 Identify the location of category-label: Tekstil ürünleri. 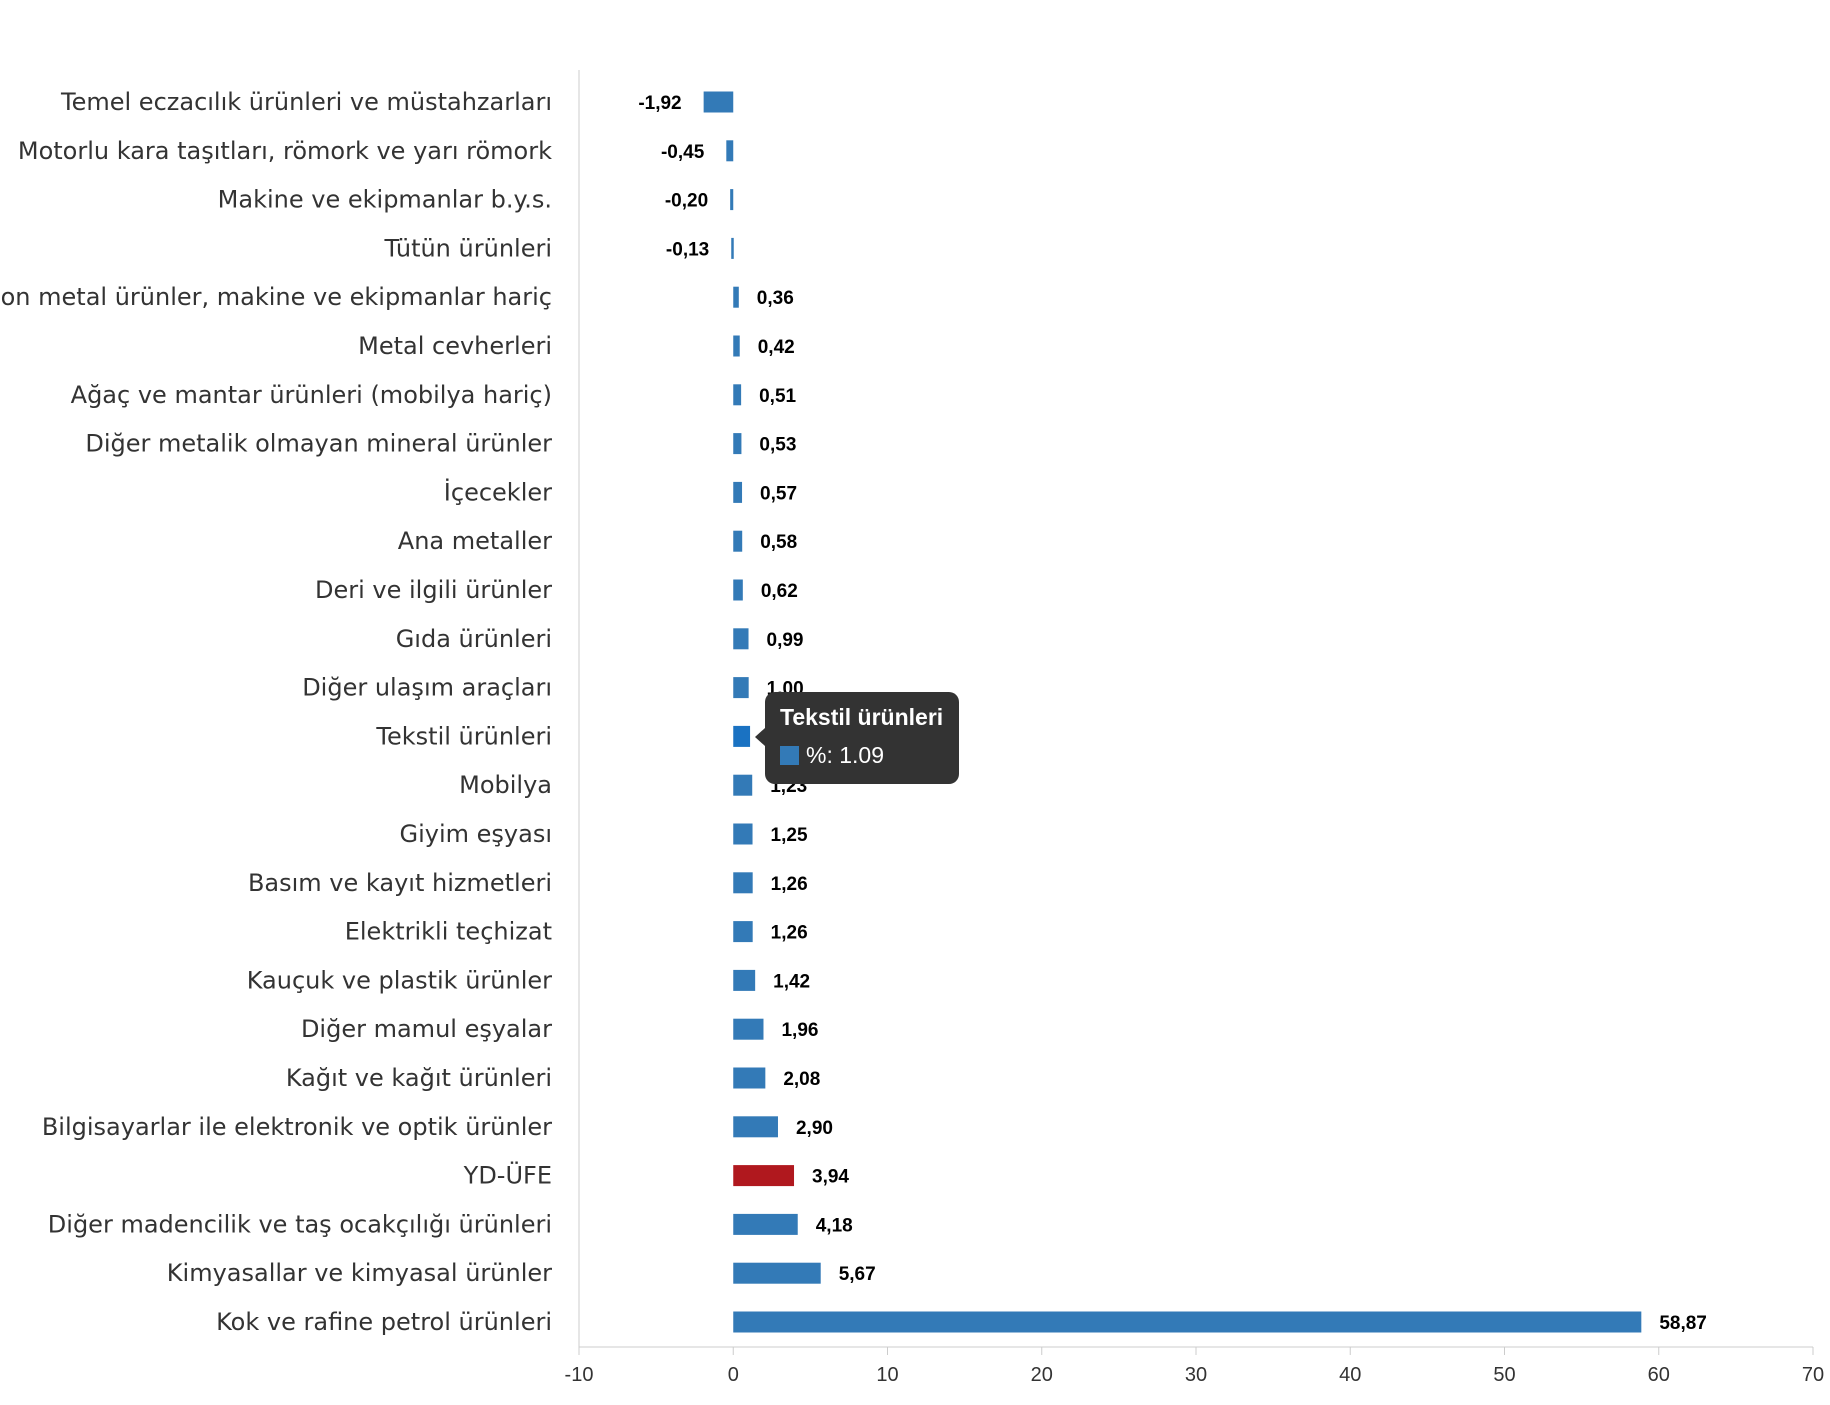
(463, 736).